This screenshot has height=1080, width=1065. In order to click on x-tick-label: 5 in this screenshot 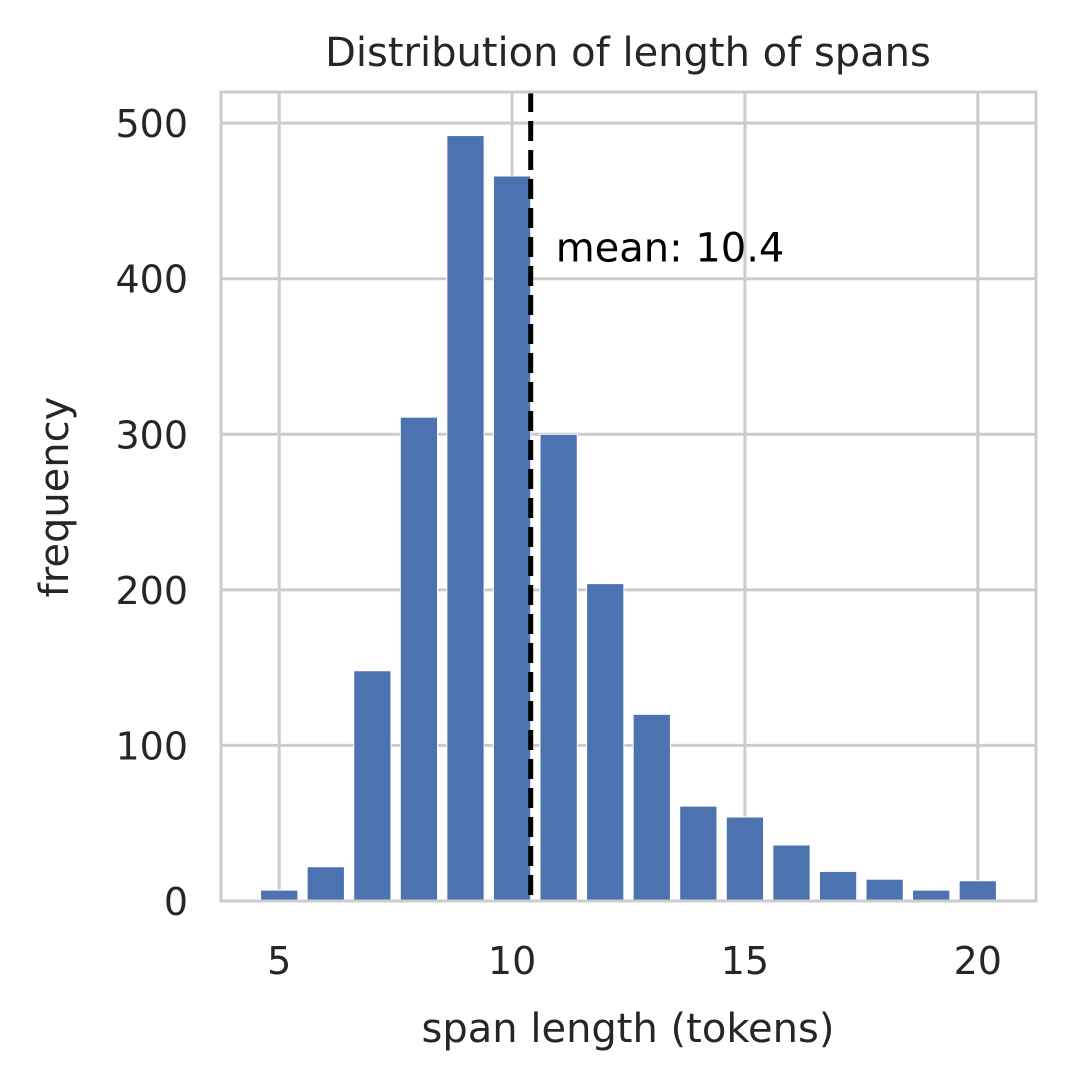, I will do `click(279, 961)`.